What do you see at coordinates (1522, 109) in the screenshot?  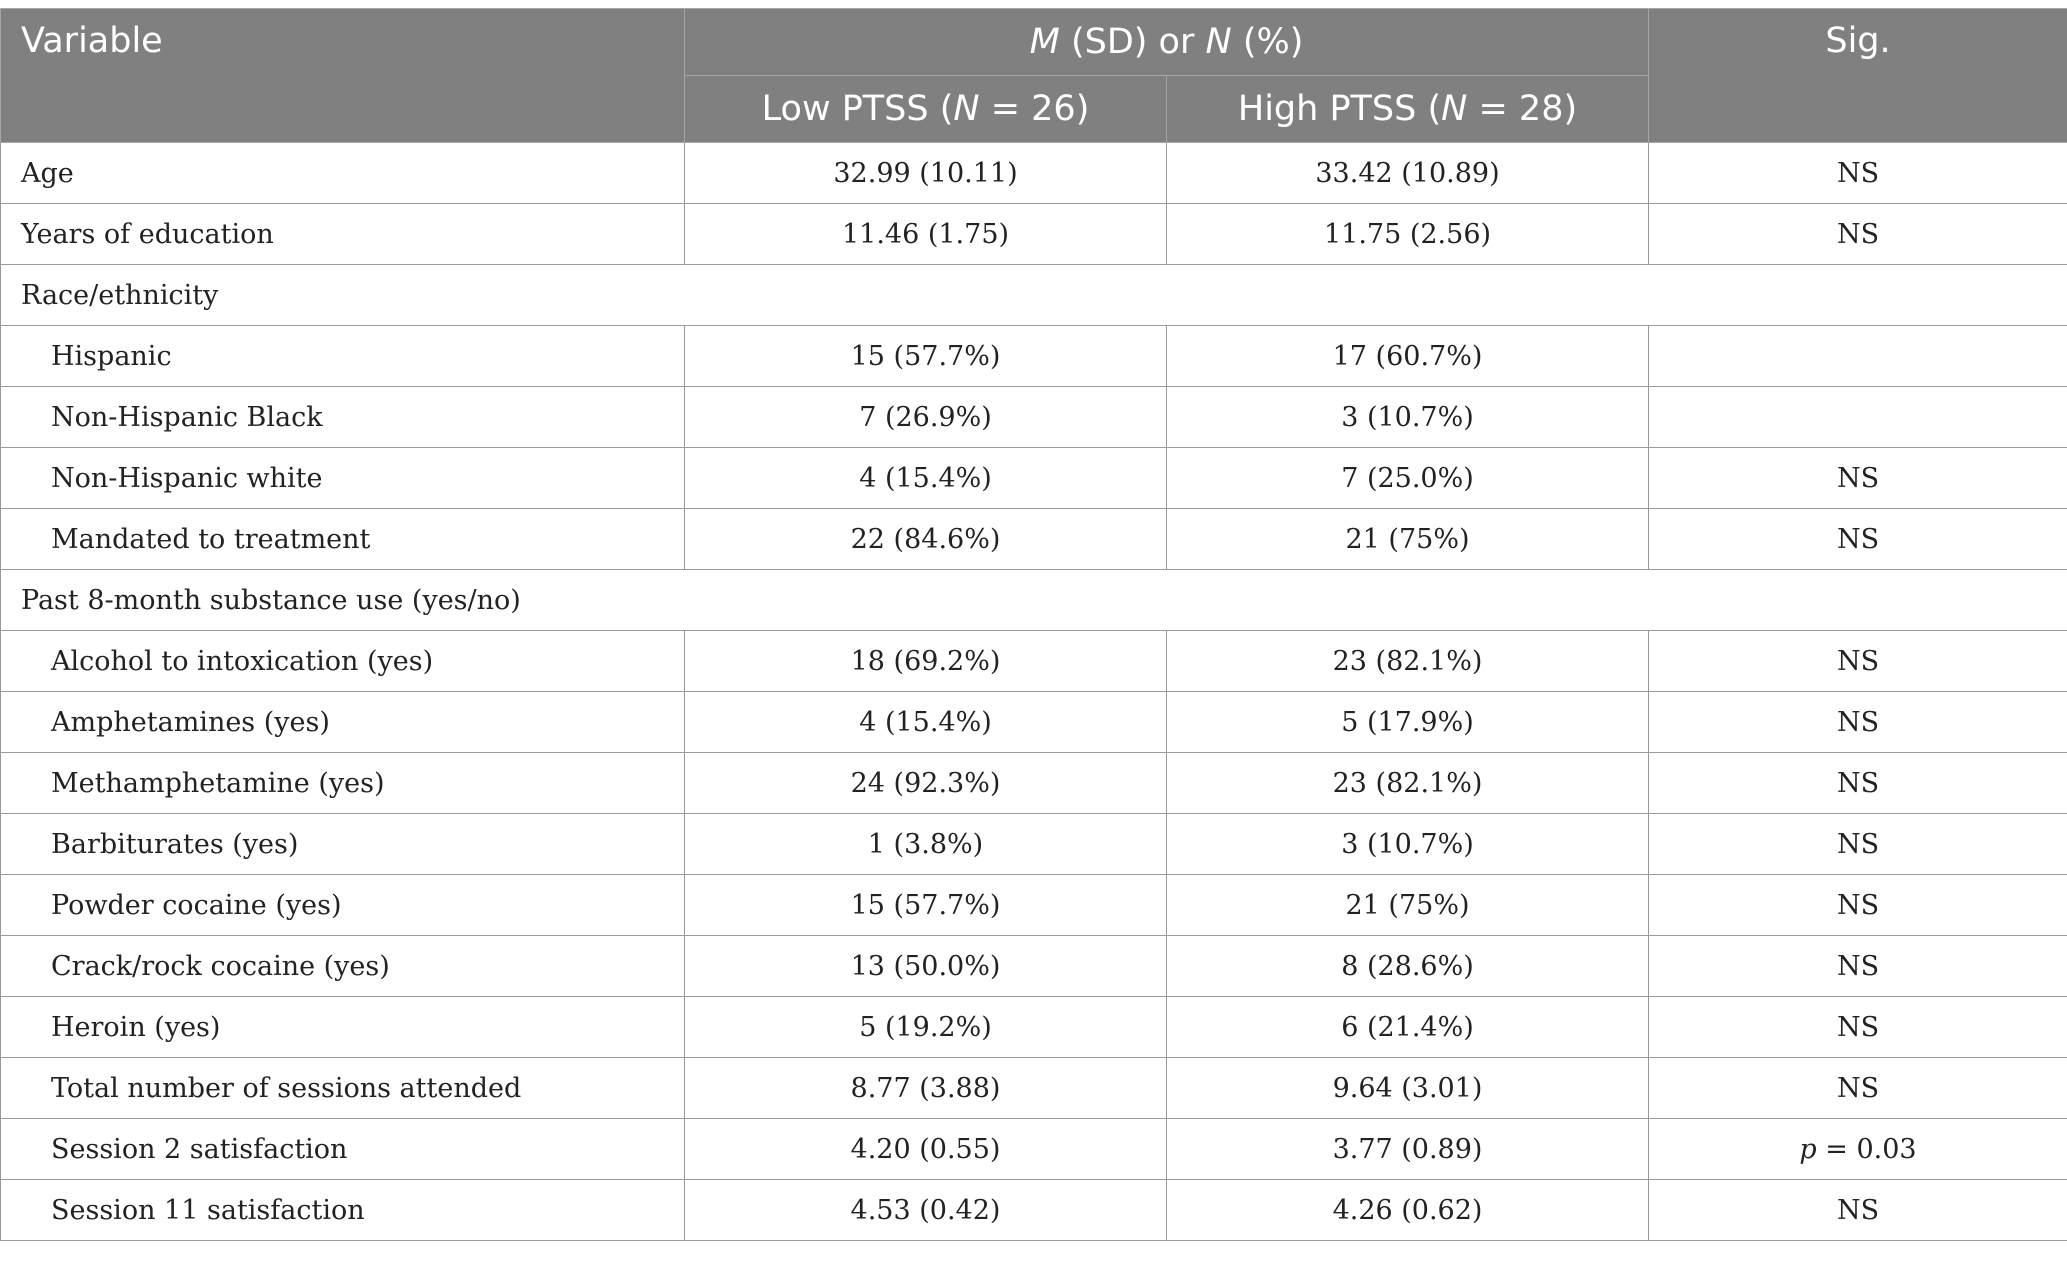 I see `header-high-post: = 28)` at bounding box center [1522, 109].